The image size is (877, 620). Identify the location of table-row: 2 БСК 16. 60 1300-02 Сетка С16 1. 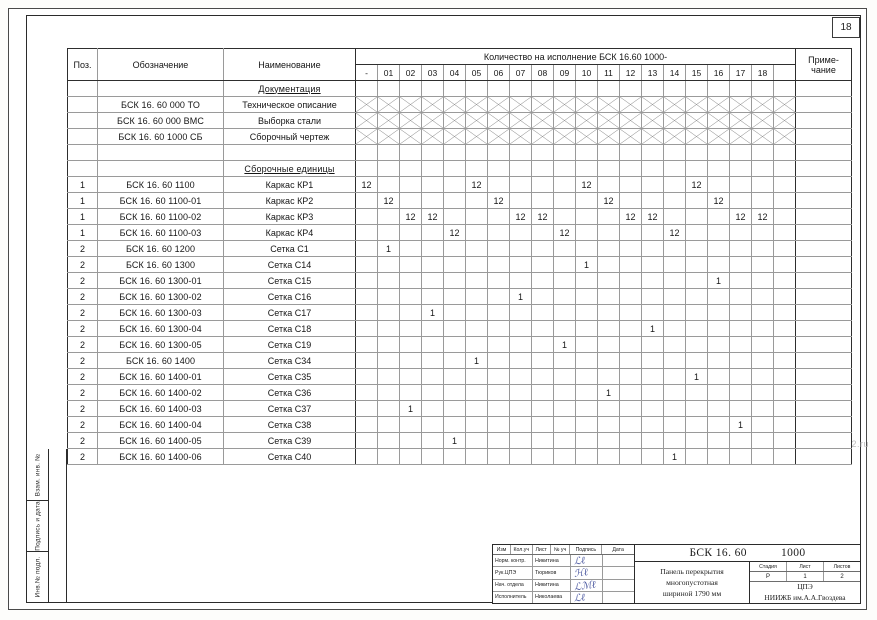
(459, 296).